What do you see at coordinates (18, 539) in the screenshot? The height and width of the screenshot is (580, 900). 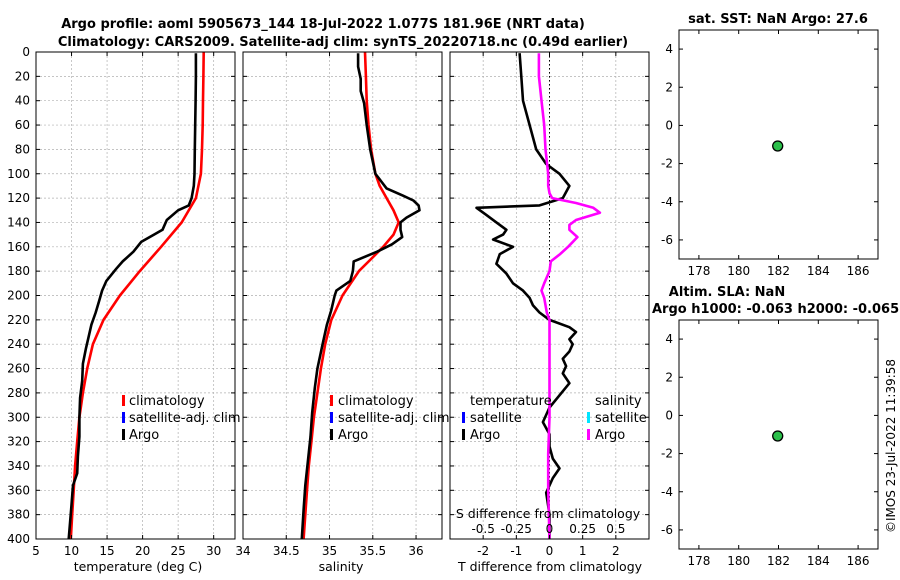 I see `y-tick-label: 400` at bounding box center [18, 539].